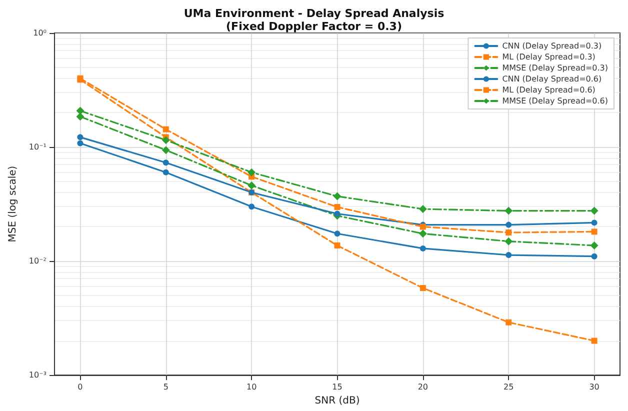 The height and width of the screenshot is (411, 628). Describe the element at coordinates (552, 79) in the screenshot. I see `legend-label: CNN (Delay Spread=0.6)` at that location.